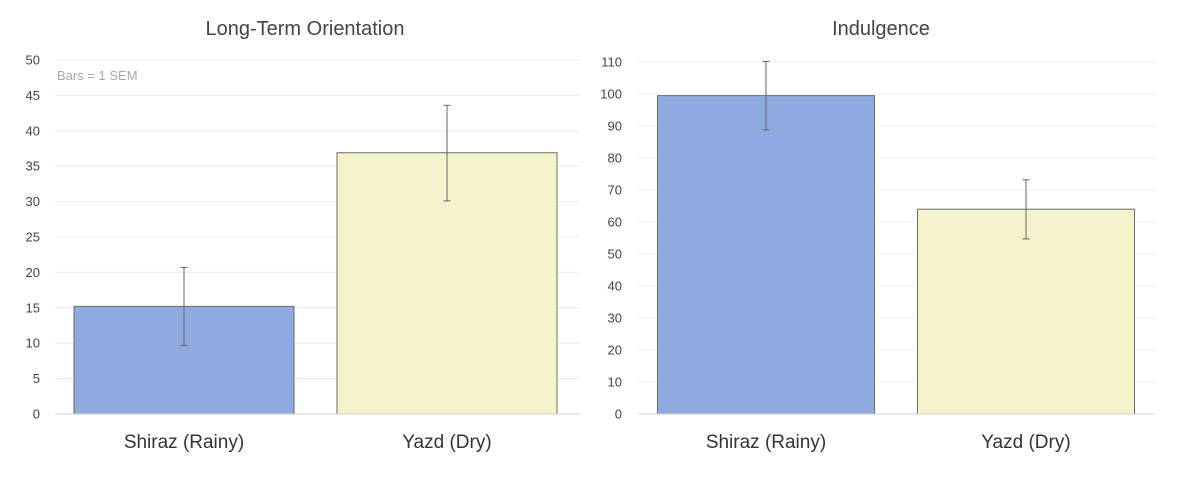 The image size is (1200, 492). What do you see at coordinates (766, 255) in the screenshot?
I see `bar-shiraz` at bounding box center [766, 255].